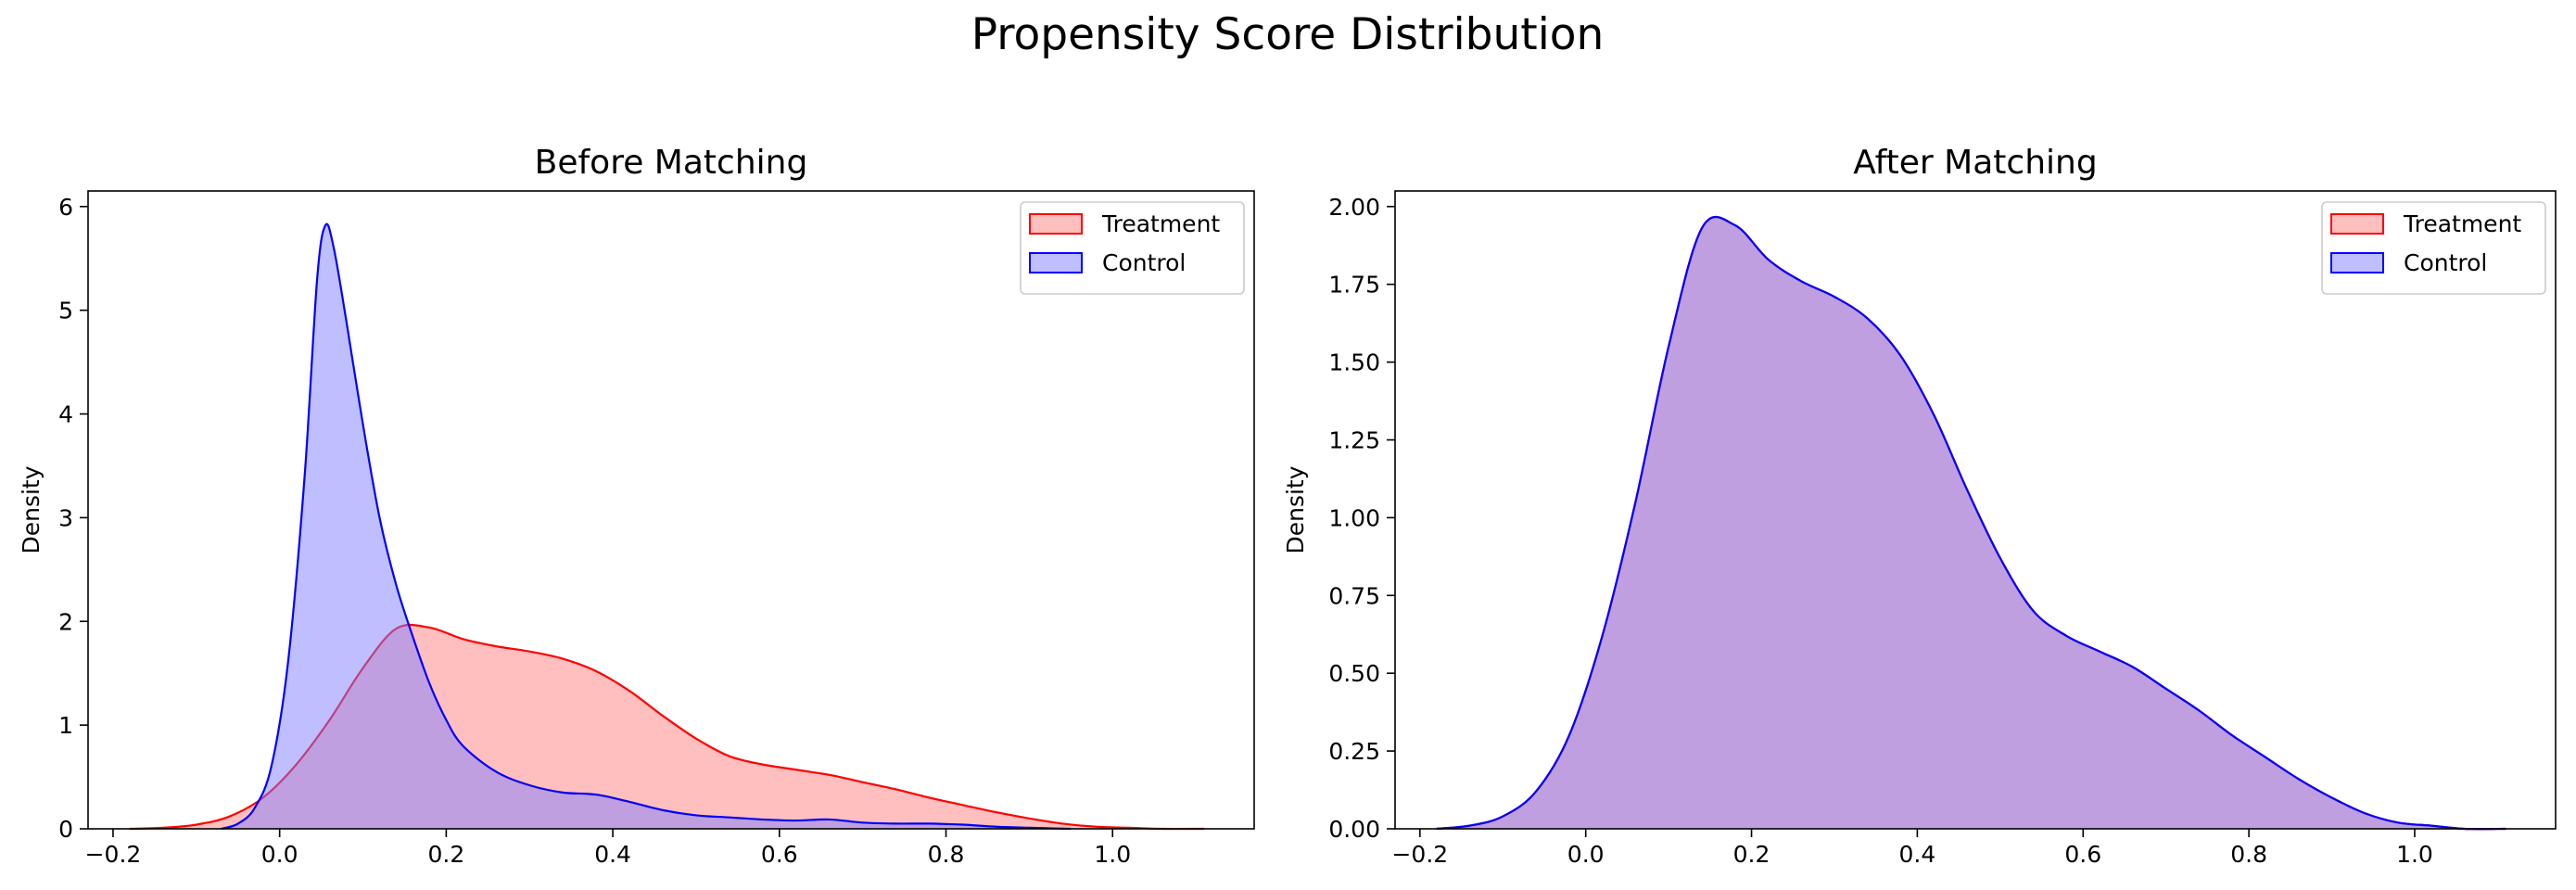 The image size is (2576, 890). What do you see at coordinates (1354, 673) in the screenshot?
I see `y-tick-label: 0.50` at bounding box center [1354, 673].